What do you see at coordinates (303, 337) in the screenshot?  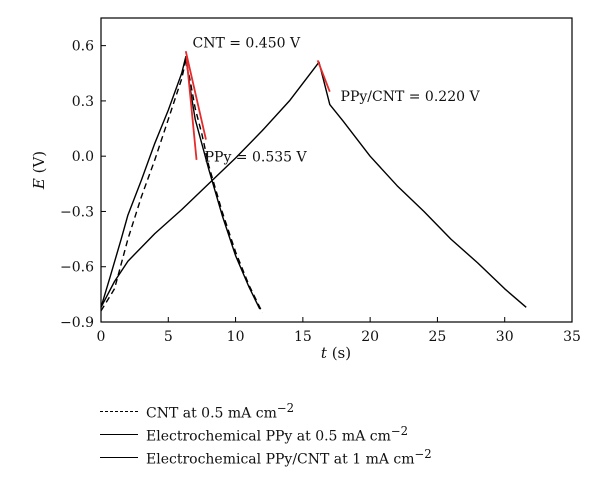 I see `x-tick-label: 15` at bounding box center [303, 337].